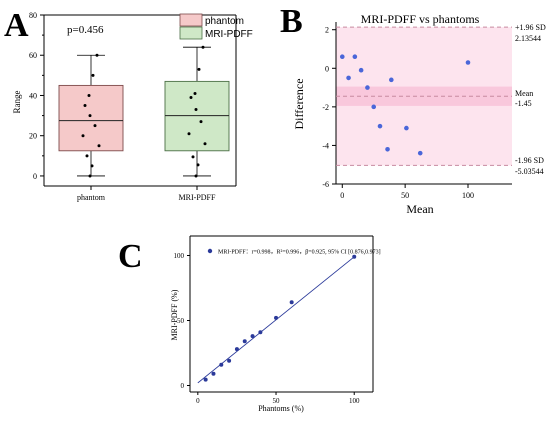 The width and height of the screenshot is (550, 421). Describe the element at coordinates (468, 195) in the screenshot. I see `b-x-tick-label: 100` at that location.